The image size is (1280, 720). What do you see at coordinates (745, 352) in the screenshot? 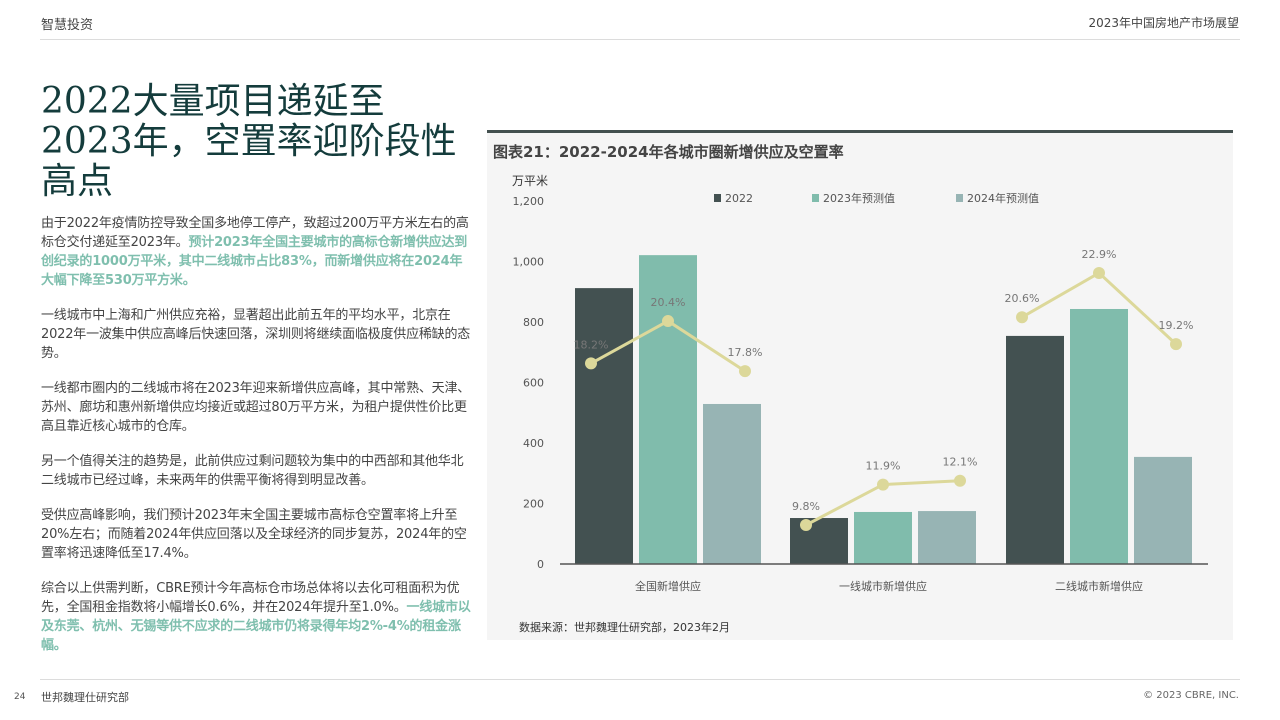
I see `vacancy-label: 17.8%` at bounding box center [745, 352].